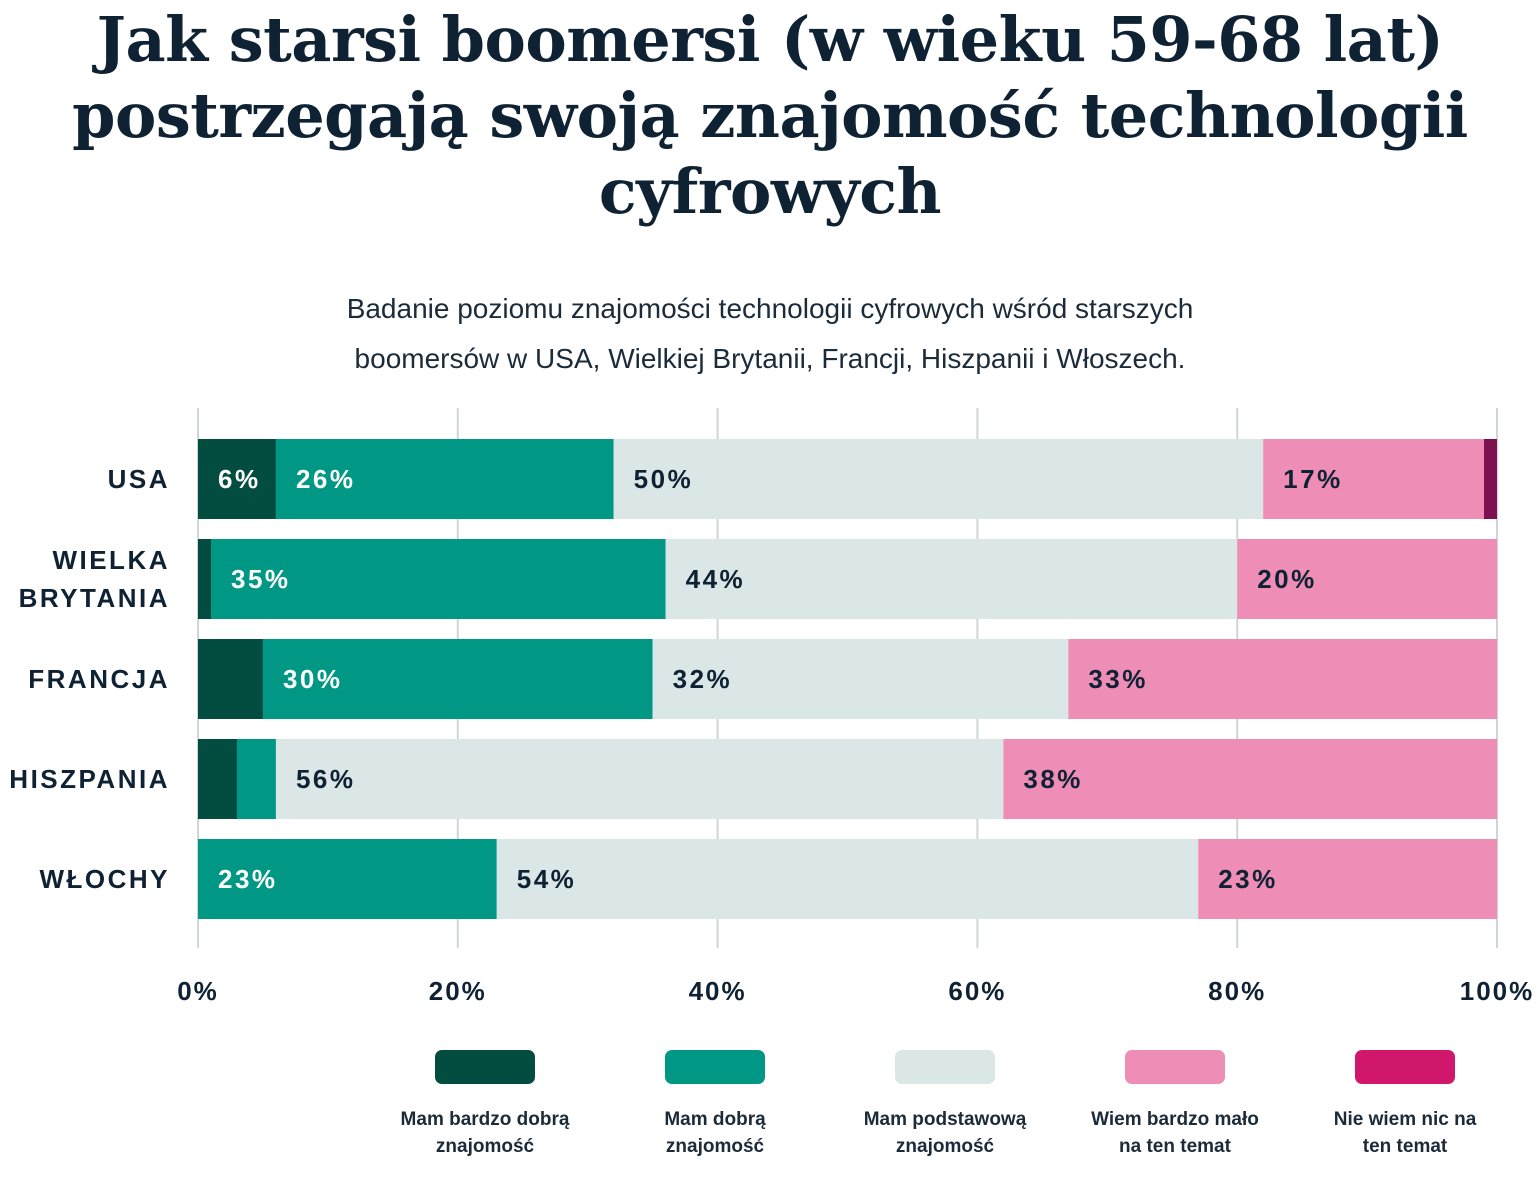 This screenshot has height=1178, width=1540. Describe the element at coordinates (945, 1119) in the screenshot. I see `legend-label-line: Mam podstawową` at that location.